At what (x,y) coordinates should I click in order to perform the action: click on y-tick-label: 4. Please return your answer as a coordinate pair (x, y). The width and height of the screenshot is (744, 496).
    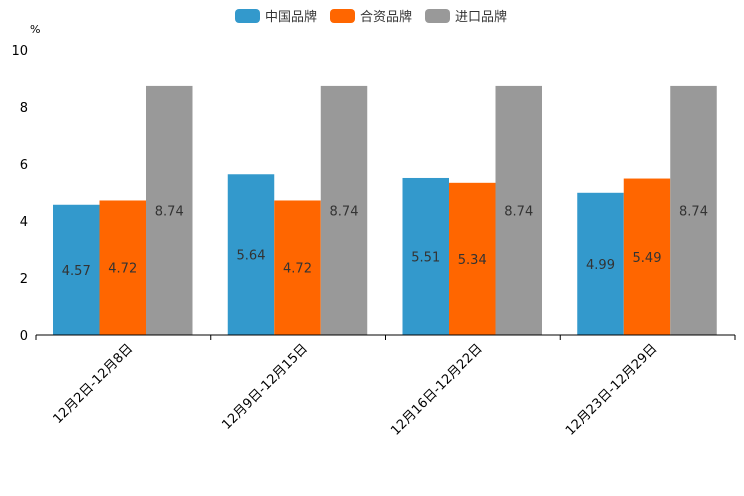
    Looking at the image, I should click on (24, 222).